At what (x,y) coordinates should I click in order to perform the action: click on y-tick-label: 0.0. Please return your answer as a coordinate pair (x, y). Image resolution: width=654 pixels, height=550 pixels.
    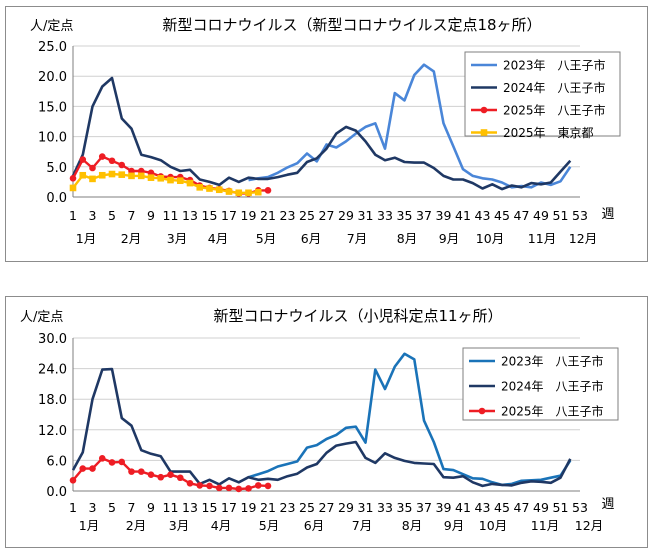
    Looking at the image, I should click on (56, 492).